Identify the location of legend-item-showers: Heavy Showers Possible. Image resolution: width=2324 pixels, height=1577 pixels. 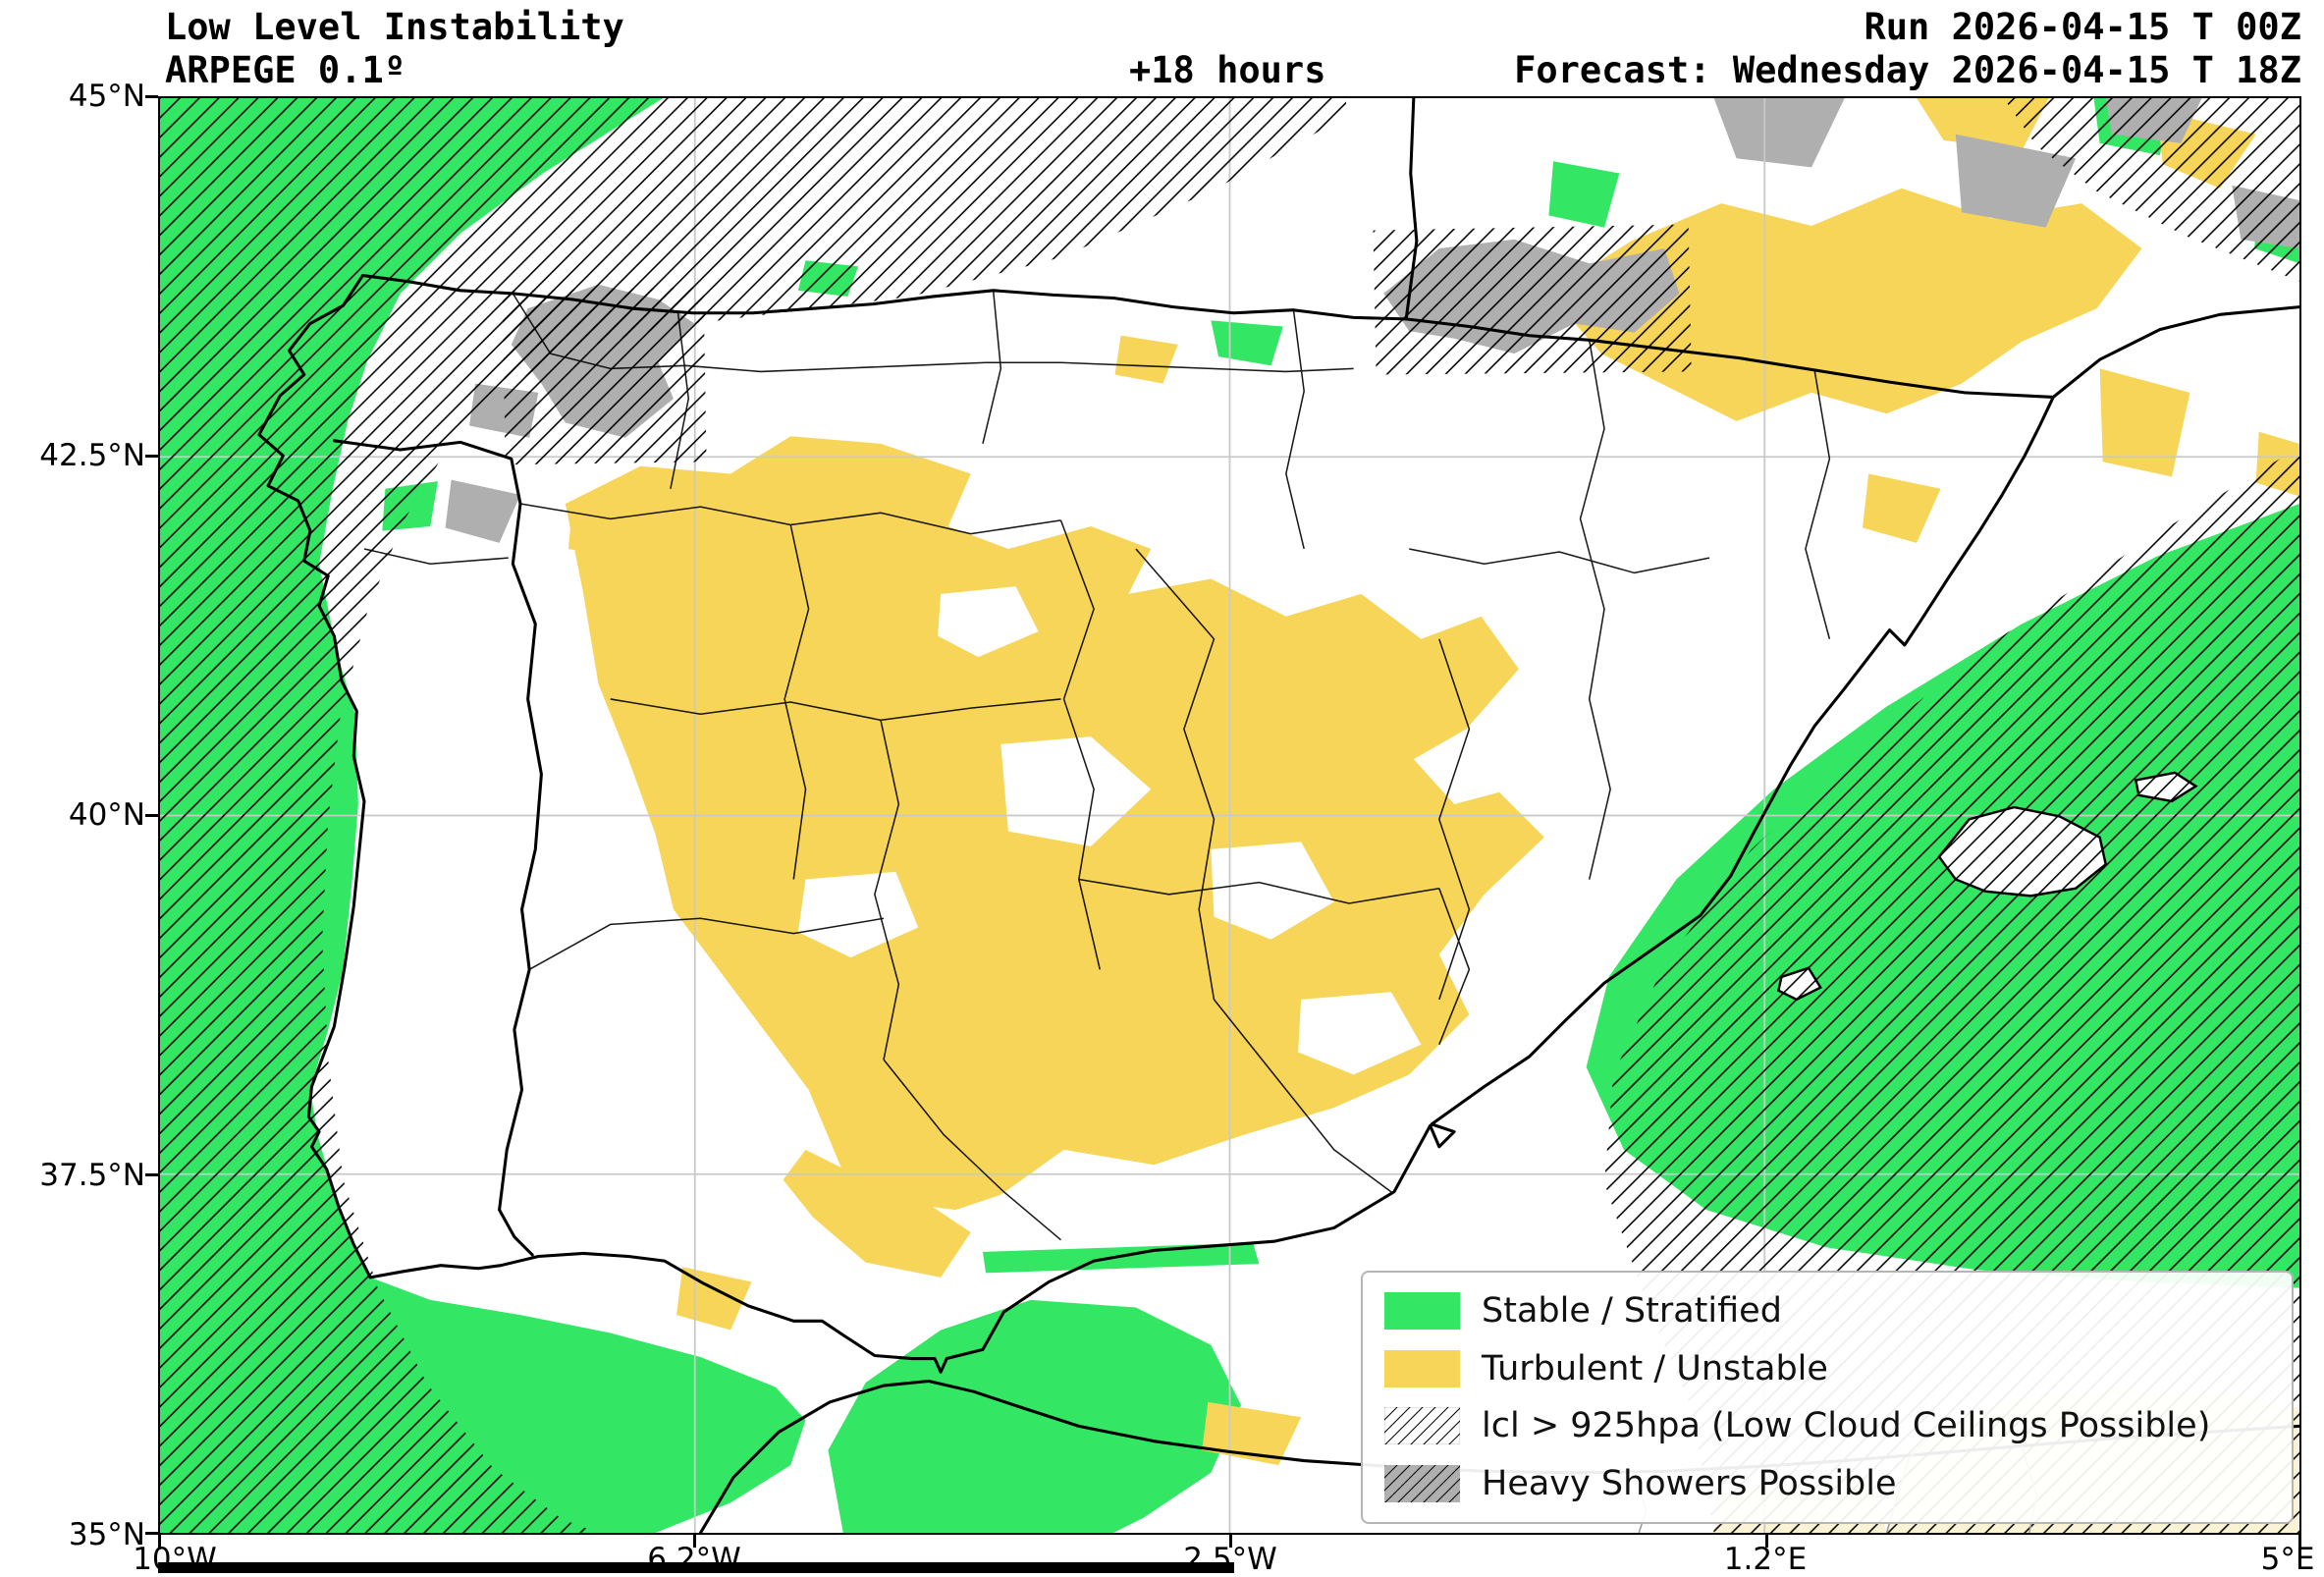
(1827, 1483).